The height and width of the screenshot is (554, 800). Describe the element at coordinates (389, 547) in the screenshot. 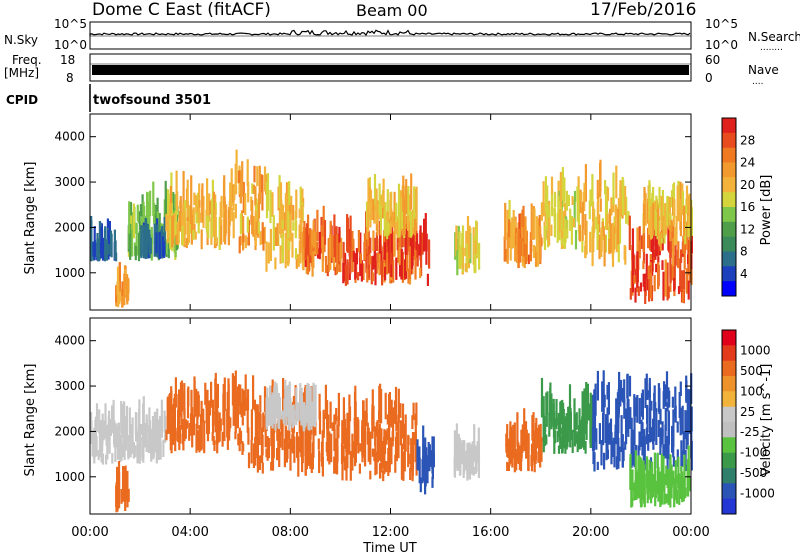

I see `time-axis-label: Time UT` at that location.